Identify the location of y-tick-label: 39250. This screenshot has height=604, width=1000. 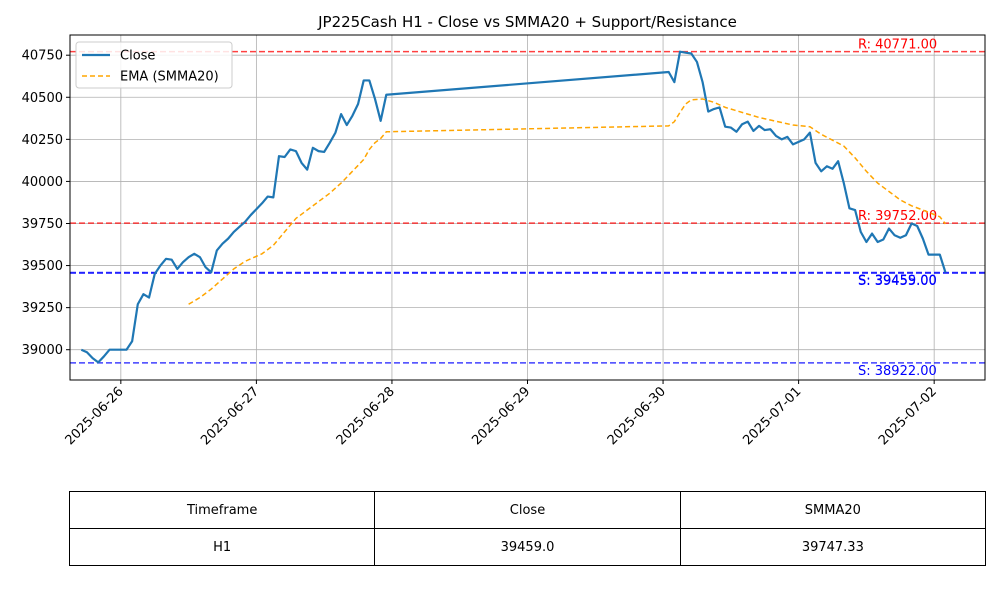
(42, 308).